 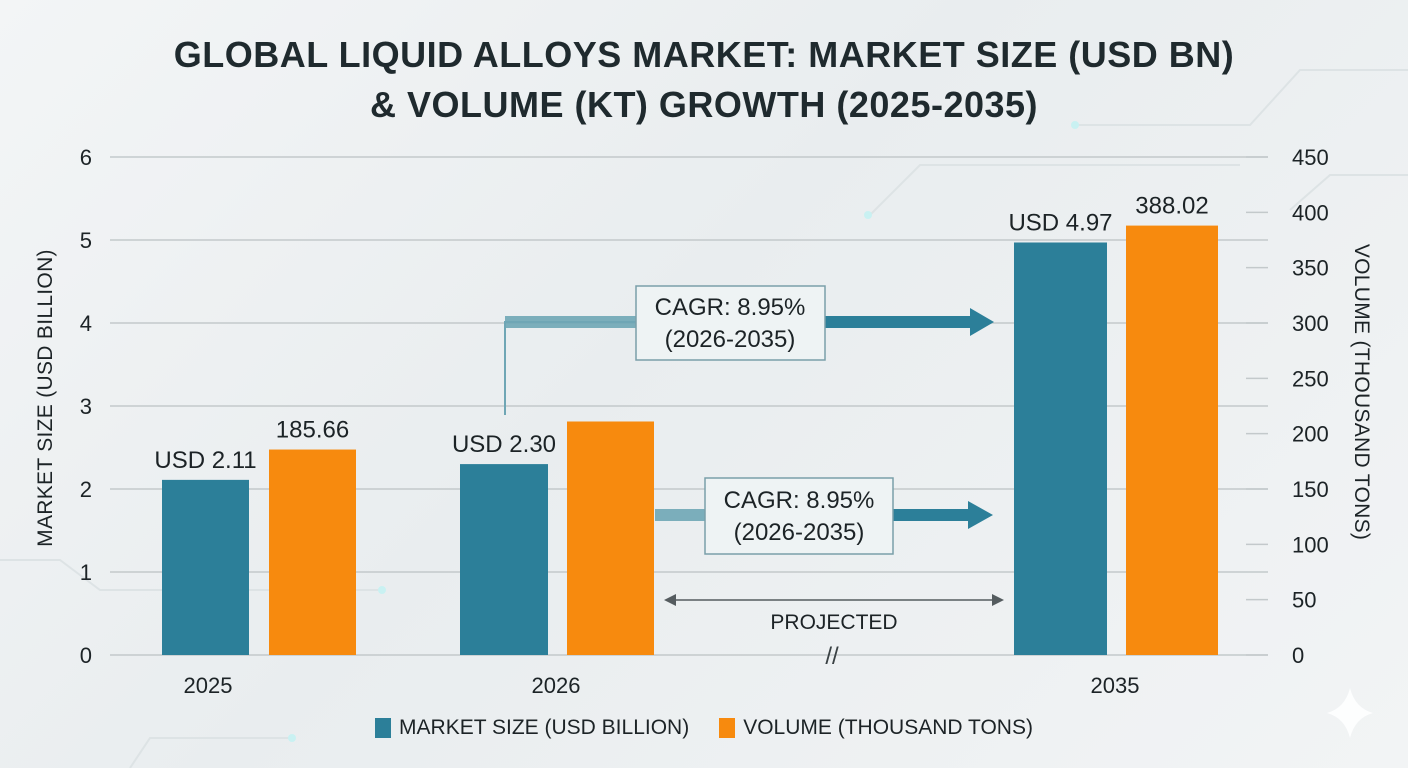 I want to click on cagr-top-arrow-tail, so click(x=572, y=322).